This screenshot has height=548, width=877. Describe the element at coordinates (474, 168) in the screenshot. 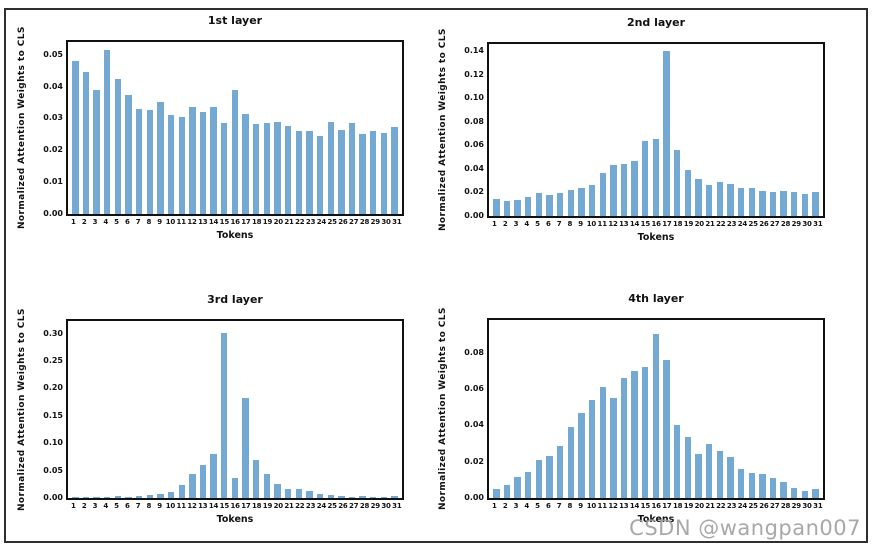

I see `y-tick-label: 0.04` at that location.